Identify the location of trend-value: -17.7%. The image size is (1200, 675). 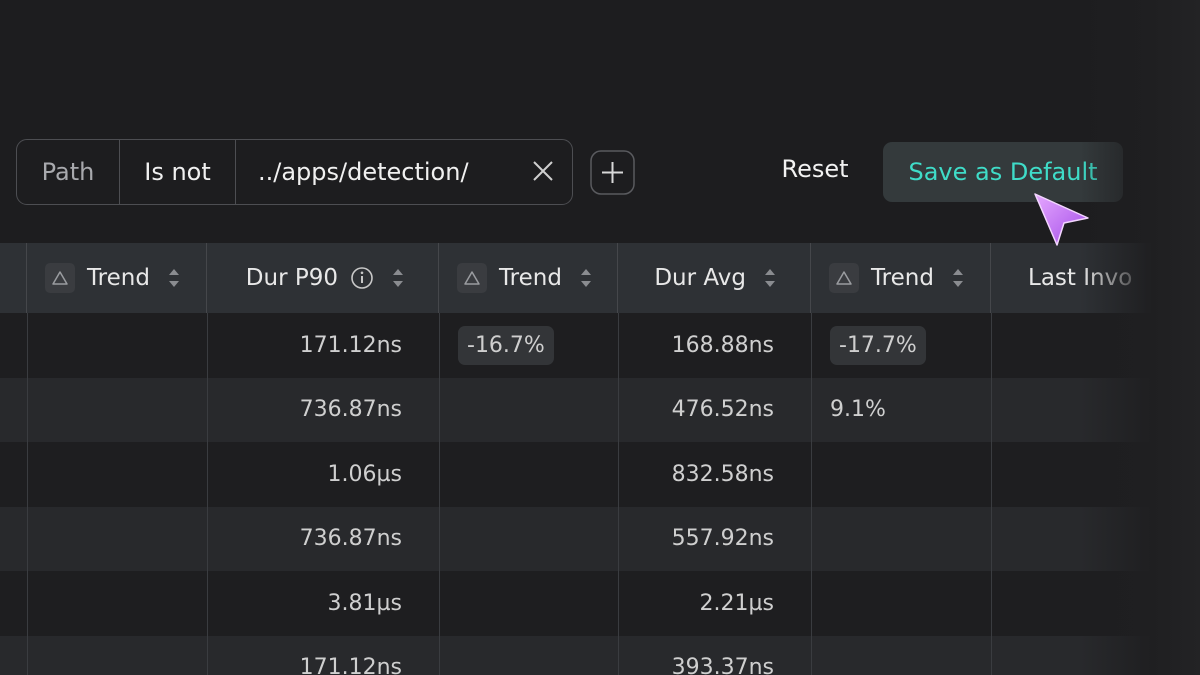
(878, 345).